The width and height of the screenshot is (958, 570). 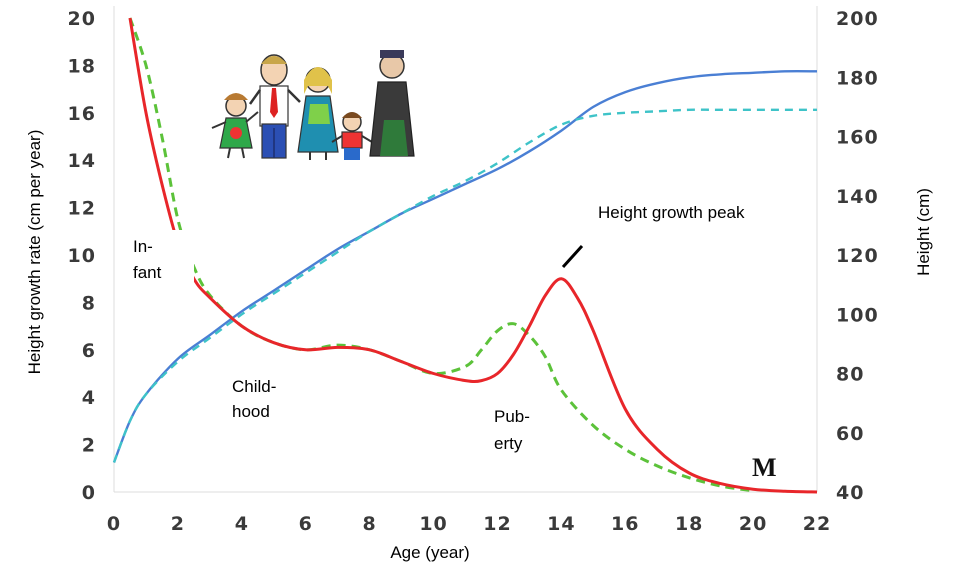 What do you see at coordinates (370, 524) in the screenshot?
I see `x-tick-label-8: 8` at bounding box center [370, 524].